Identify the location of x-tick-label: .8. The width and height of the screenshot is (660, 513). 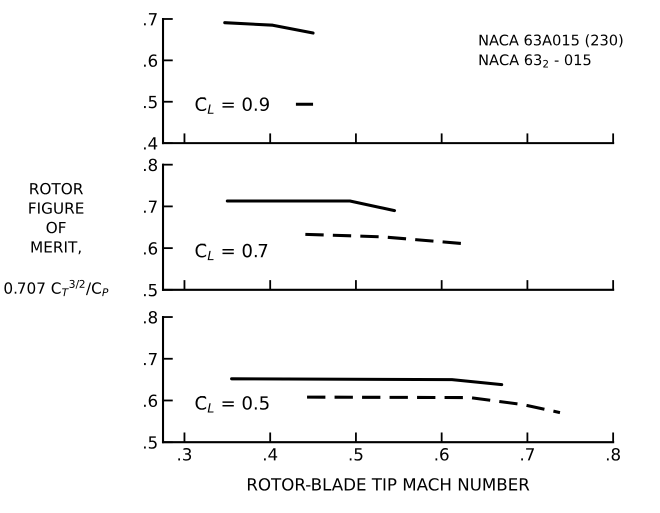
(613, 454).